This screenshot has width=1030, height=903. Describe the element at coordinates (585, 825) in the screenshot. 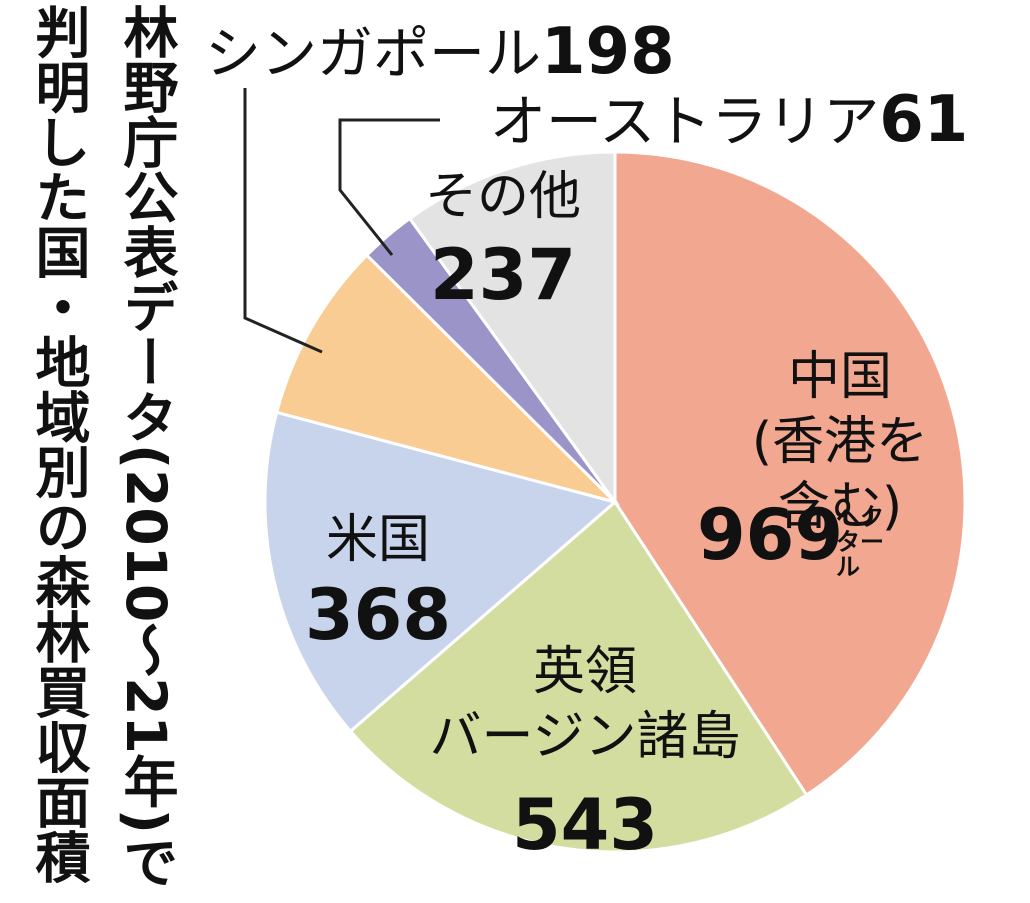

I see `value-label: 543` at that location.